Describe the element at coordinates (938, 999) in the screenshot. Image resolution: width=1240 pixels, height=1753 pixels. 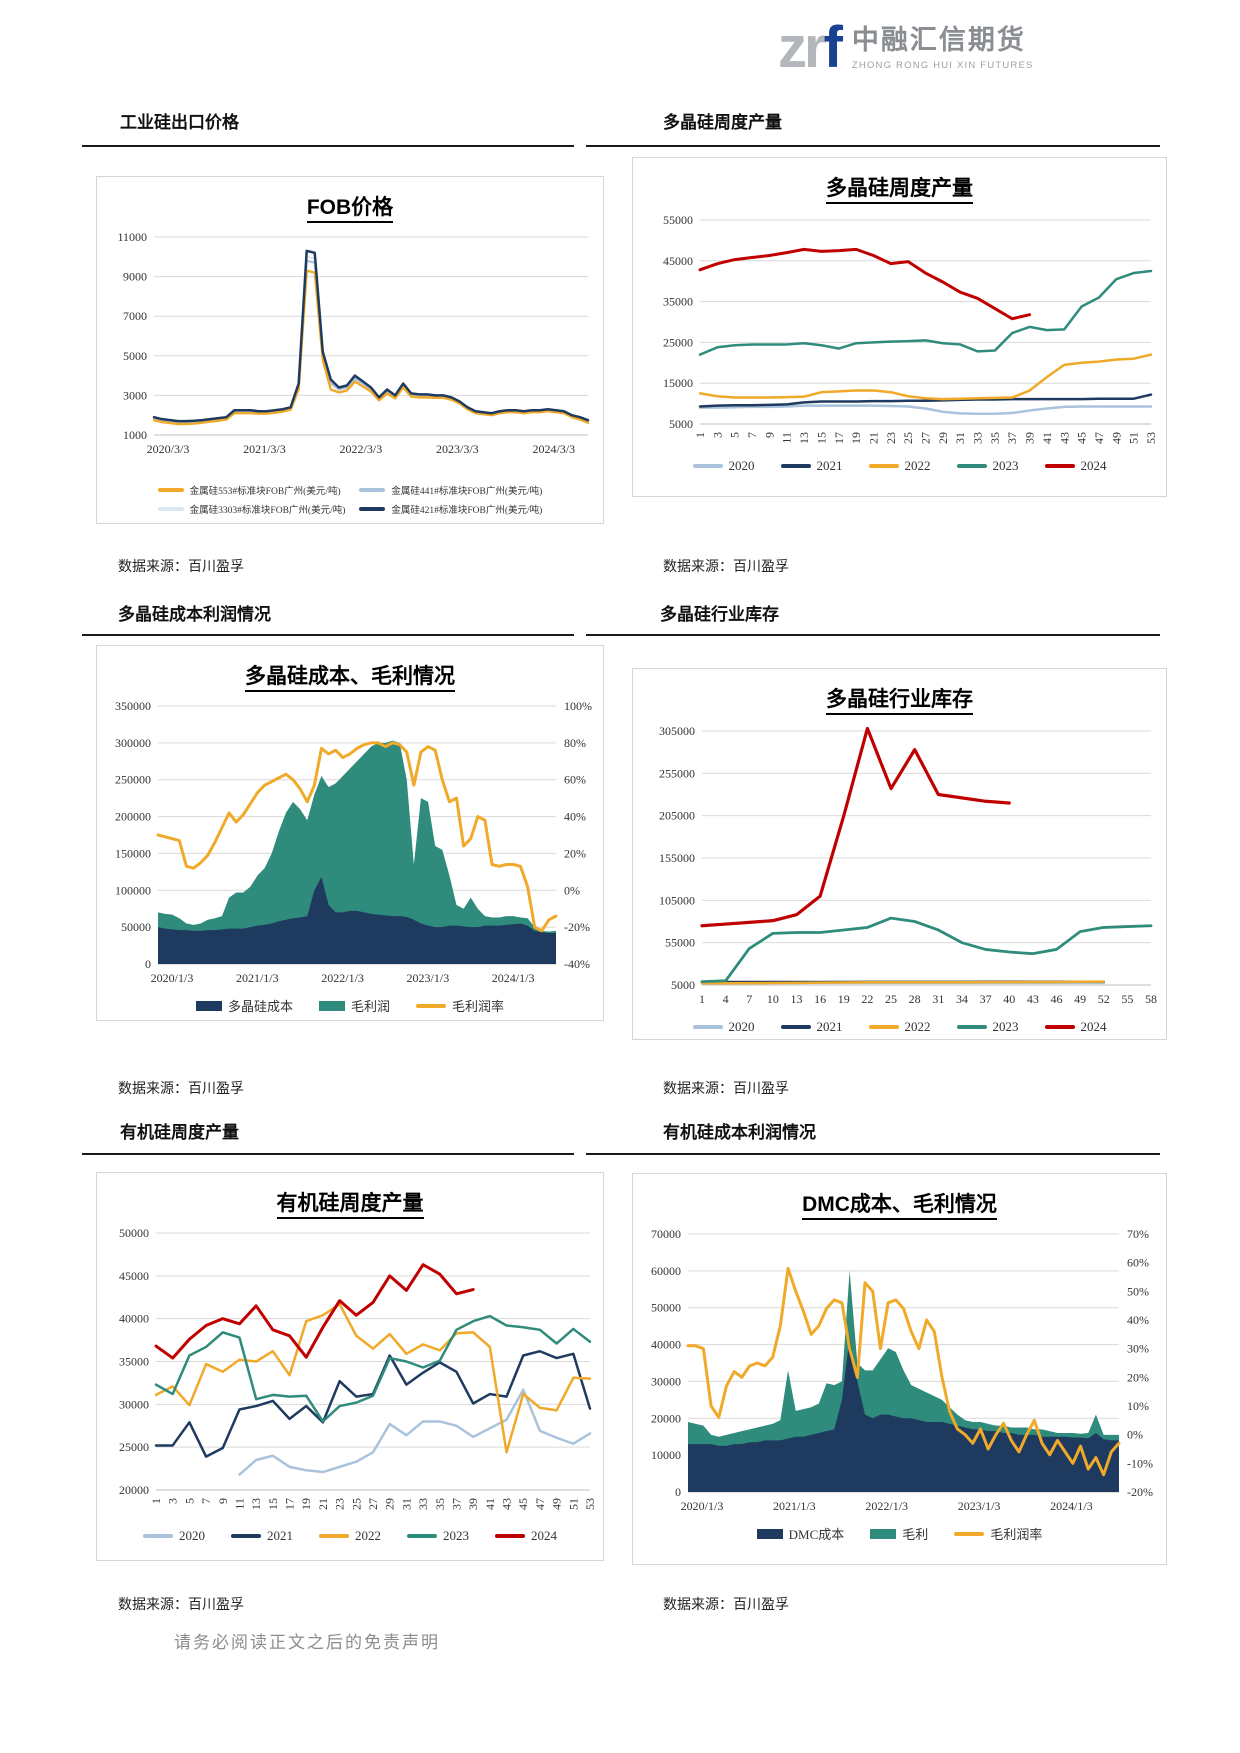
I see `svg-text: 31` at that location.